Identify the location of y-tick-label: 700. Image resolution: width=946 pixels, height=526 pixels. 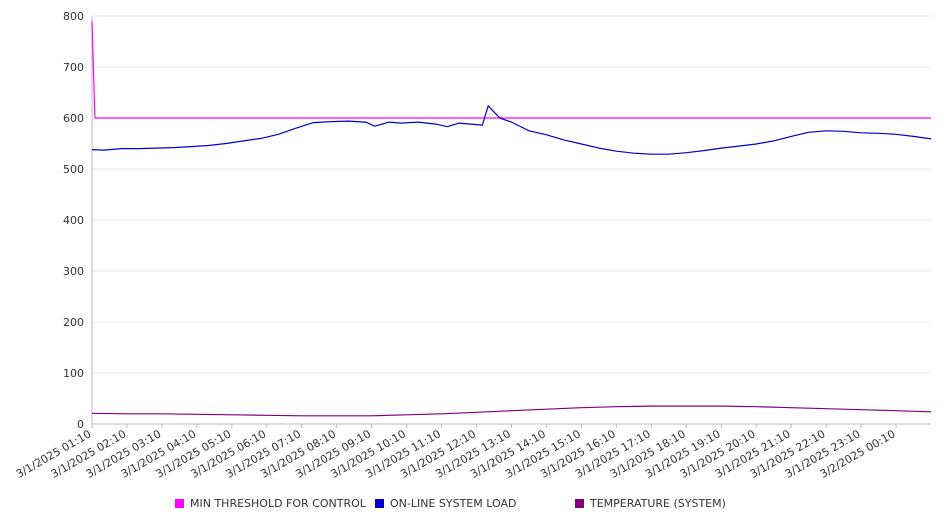
(73, 67).